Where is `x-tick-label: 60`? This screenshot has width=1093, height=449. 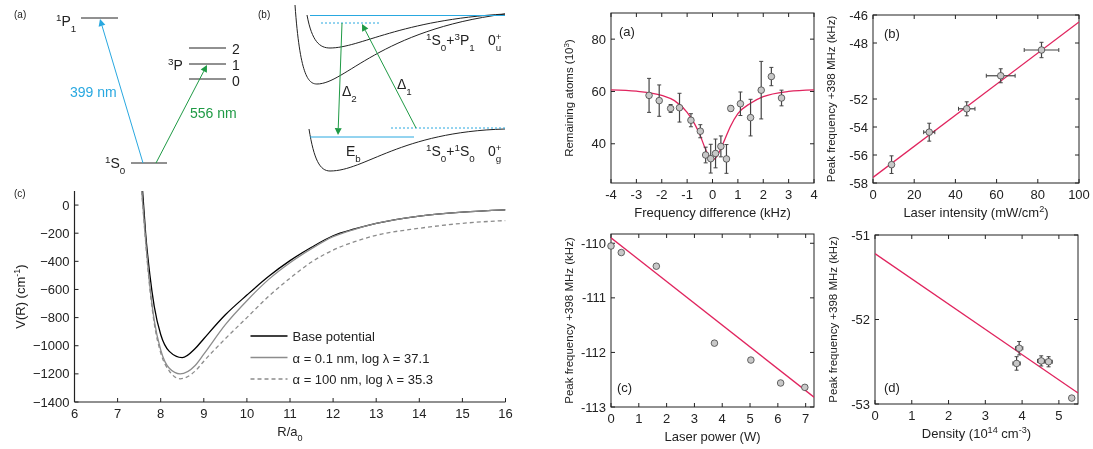 x-tick-label: 60 is located at coordinates (996, 194).